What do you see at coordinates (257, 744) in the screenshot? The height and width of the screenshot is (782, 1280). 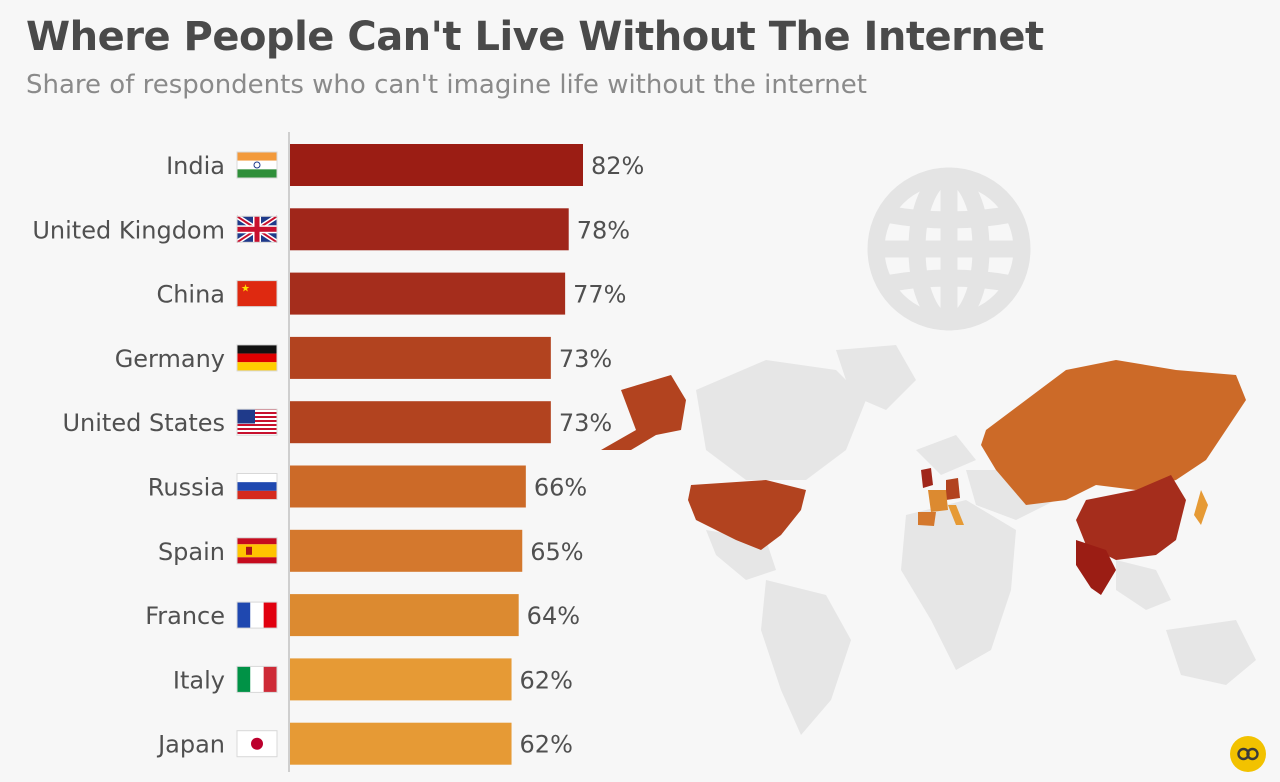 I see `japan-flag-icon` at bounding box center [257, 744].